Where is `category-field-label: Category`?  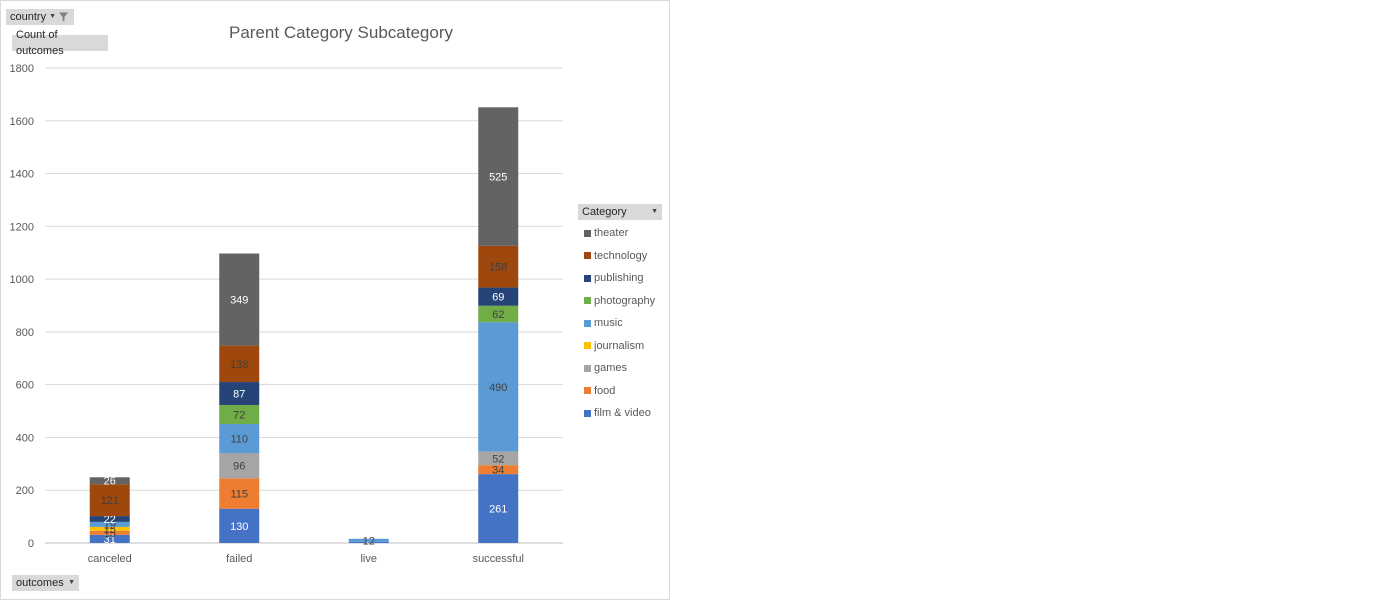
category-field-label: Category is located at coordinates (604, 212).